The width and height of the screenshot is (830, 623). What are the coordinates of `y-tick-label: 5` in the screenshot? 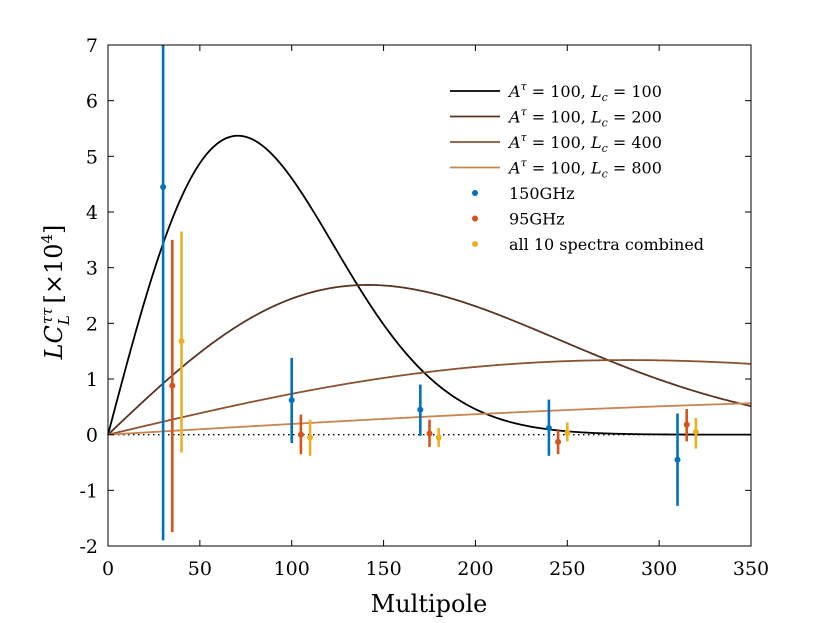 It's located at (92, 157).